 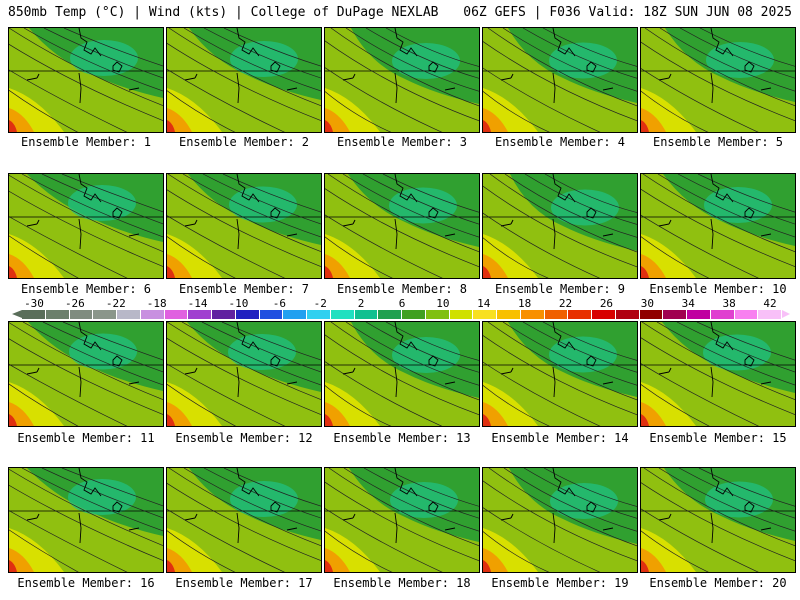 I want to click on member-caption: Ensemble Member: 8, so click(x=402, y=289).